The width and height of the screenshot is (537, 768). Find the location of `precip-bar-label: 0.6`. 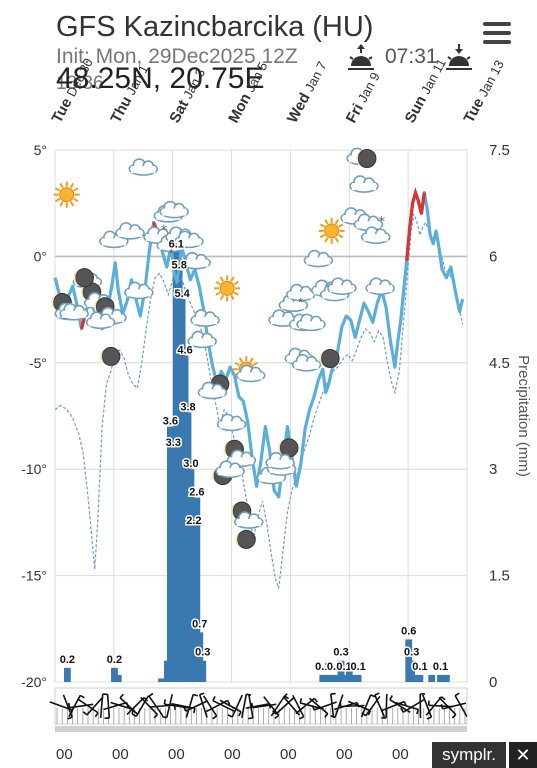

precip-bar-label: 0.6 is located at coordinates (408, 631).